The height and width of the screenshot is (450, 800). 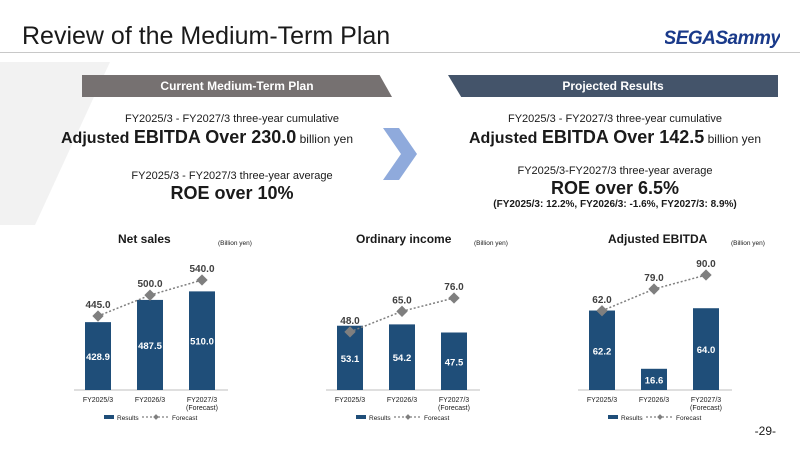 What do you see at coordinates (454, 287) in the screenshot?
I see `forecast-value-label: 76.0` at bounding box center [454, 287].